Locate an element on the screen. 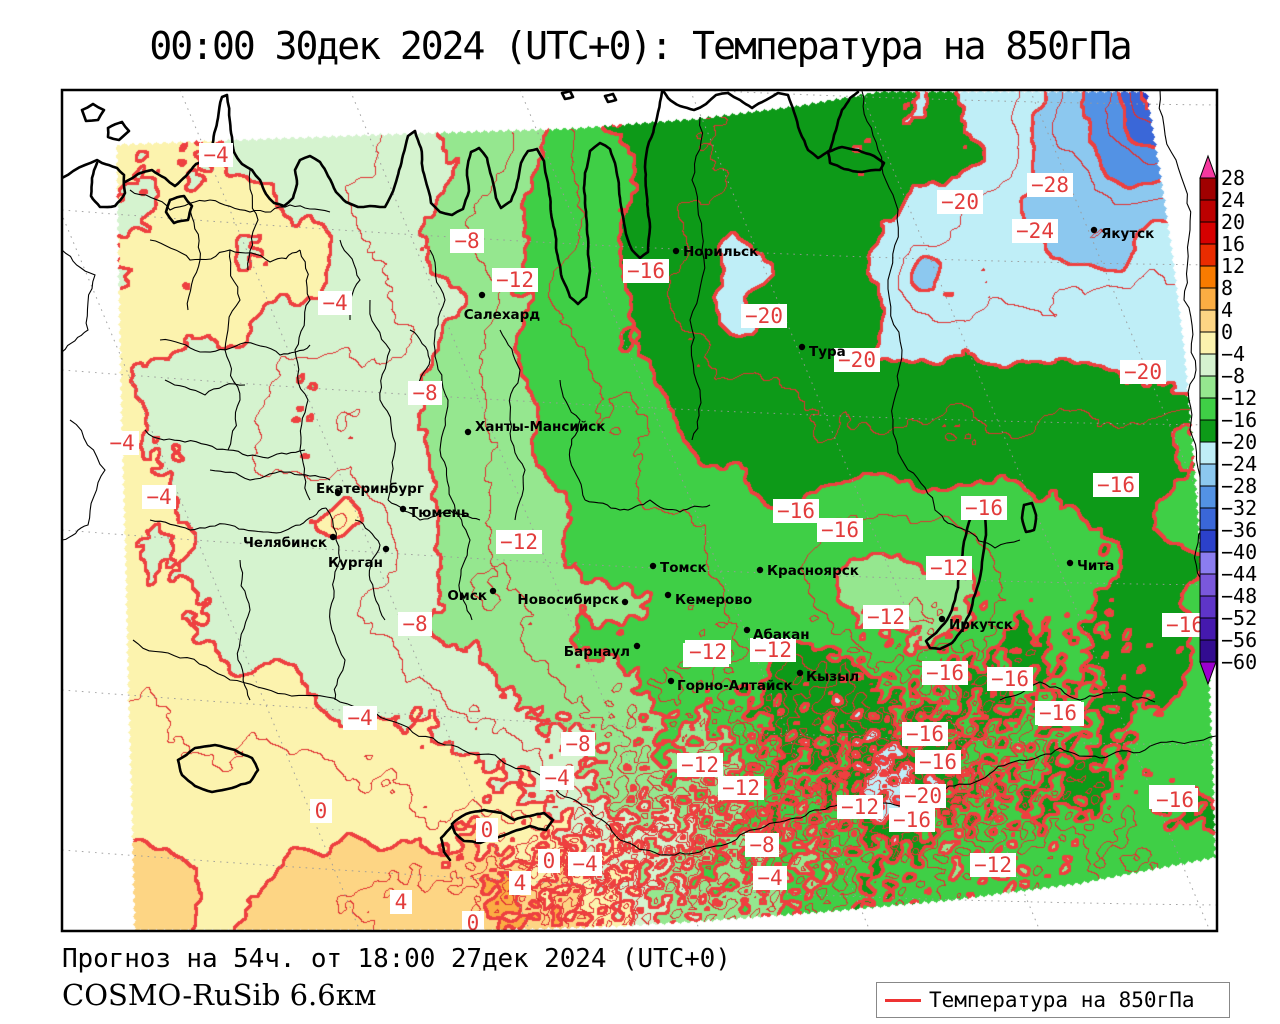 Image resolution: width=1280 pixels, height=1024 pixels. colorbar-tick-label: −52 is located at coordinates (1239, 618).